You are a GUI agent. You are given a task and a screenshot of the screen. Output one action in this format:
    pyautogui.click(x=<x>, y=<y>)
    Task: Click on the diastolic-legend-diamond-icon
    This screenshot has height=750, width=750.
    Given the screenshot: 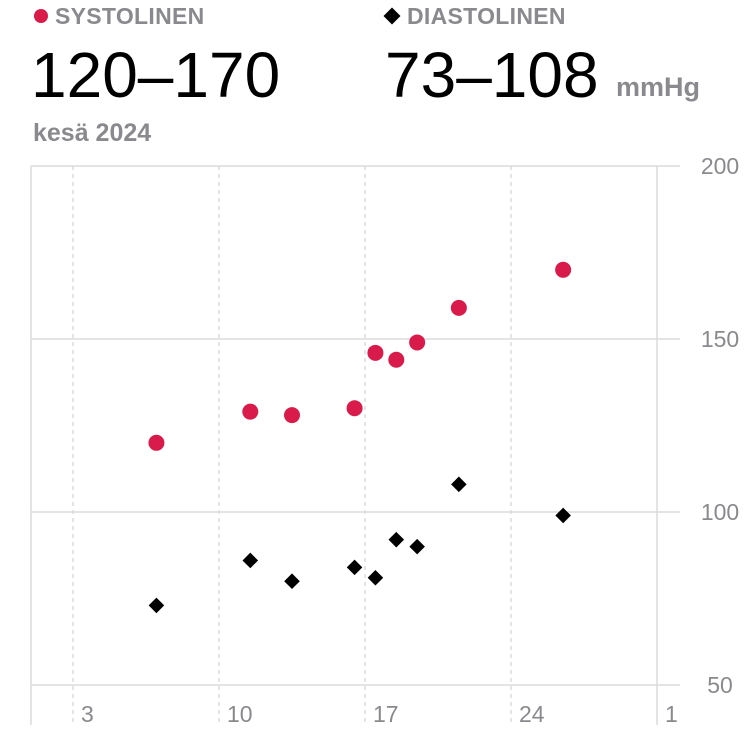 What is the action you would take?
    pyautogui.click(x=392, y=16)
    